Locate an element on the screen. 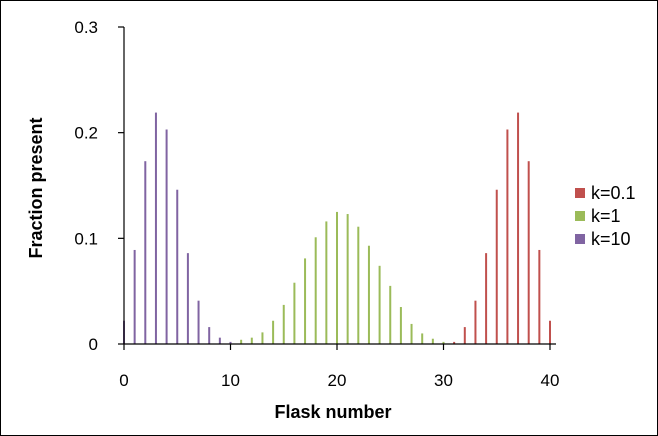 This screenshot has width=658, height=436. bar-k=1-21 is located at coordinates (347, 279).